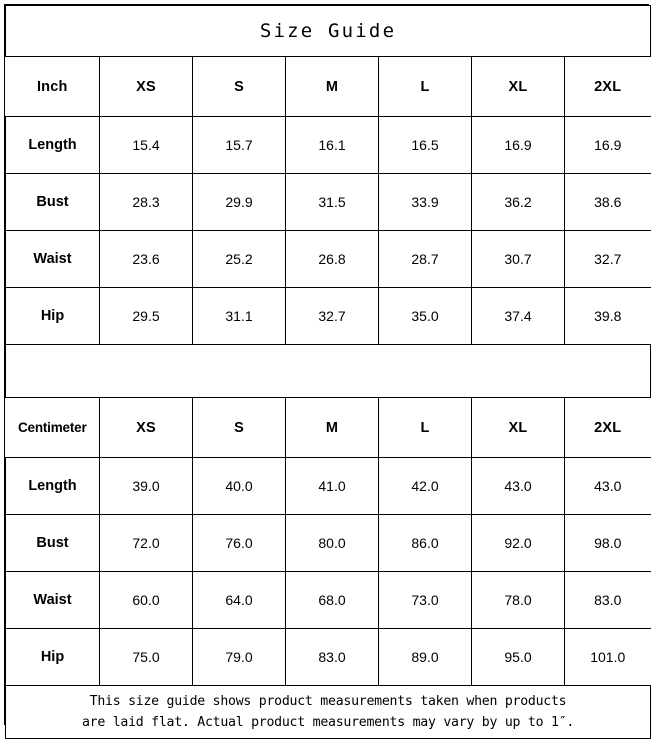 This screenshot has height=739, width=653. I want to click on table-row: Hip 75.0 79.0 83.0 89.0 95.0 101.0, so click(328, 657).